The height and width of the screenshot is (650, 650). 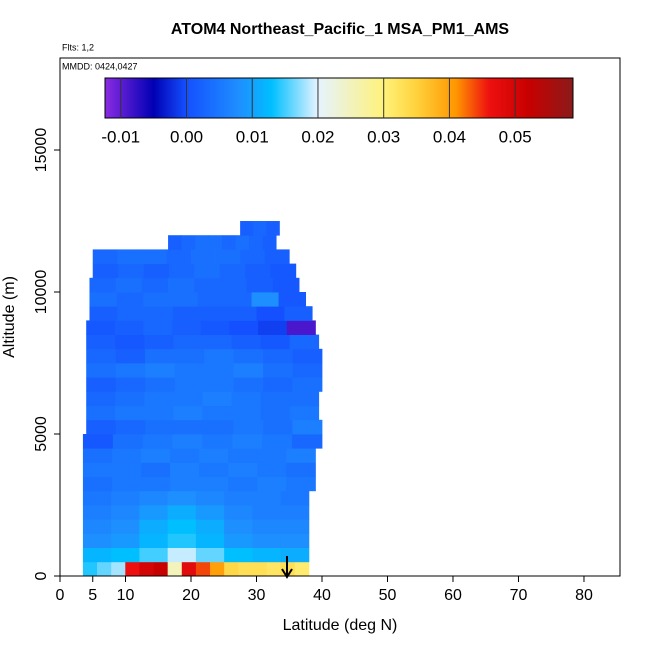 What do you see at coordinates (515, 136) in the screenshot?
I see `colorbar-tick-label: 0.05` at bounding box center [515, 136].